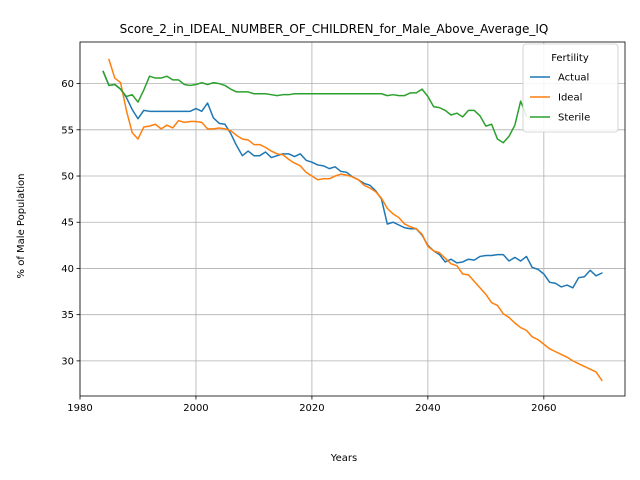  Describe the element at coordinates (311, 408) in the screenshot. I see `x-tick-label: 2020` at that location.